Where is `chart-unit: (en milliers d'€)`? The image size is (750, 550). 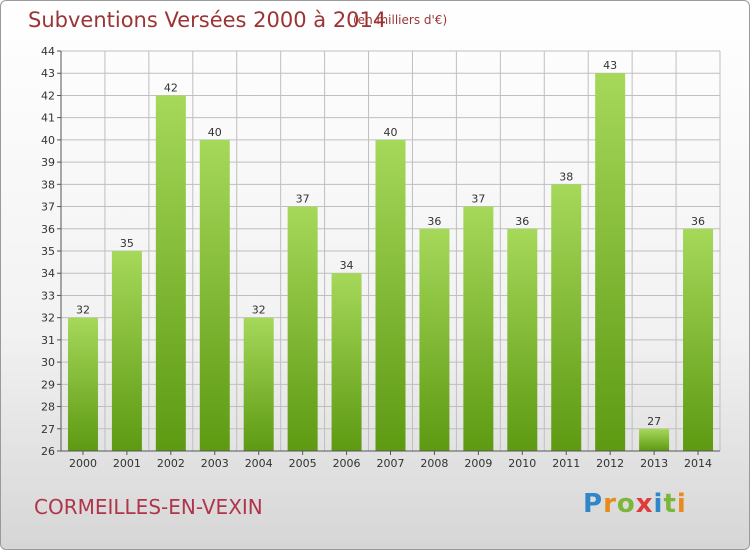 chart-unit: (en milliers d'€) is located at coordinates (400, 20).